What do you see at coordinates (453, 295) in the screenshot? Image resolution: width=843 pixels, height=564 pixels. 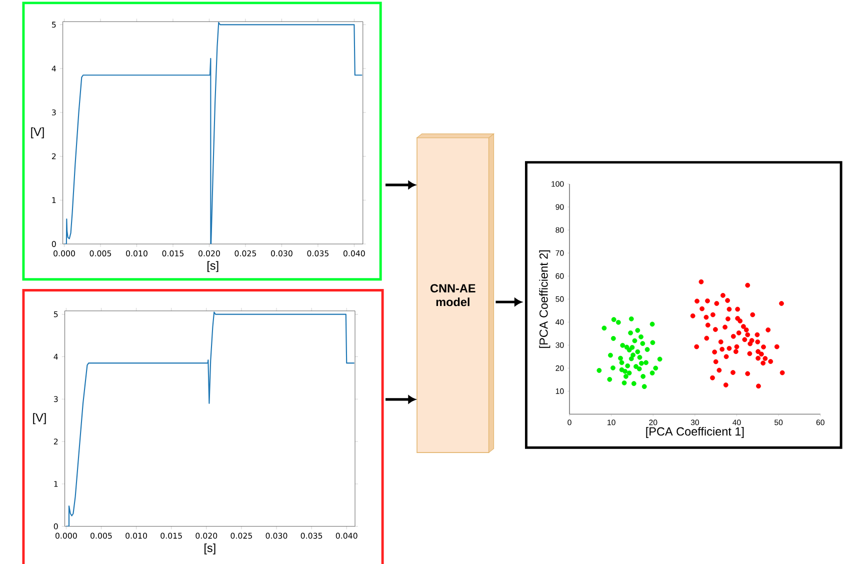 I see `text: CNN-AE model` at bounding box center [453, 295].